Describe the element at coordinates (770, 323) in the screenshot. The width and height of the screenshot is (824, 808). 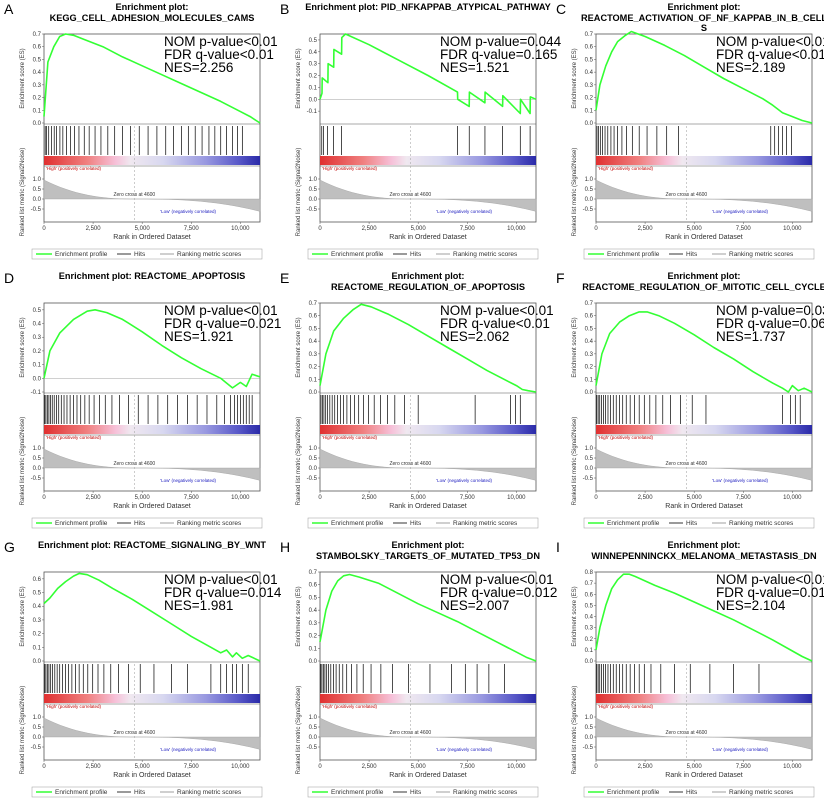
I see `stat-fdr-qvalue: FDR q-value=0.062` at that location.